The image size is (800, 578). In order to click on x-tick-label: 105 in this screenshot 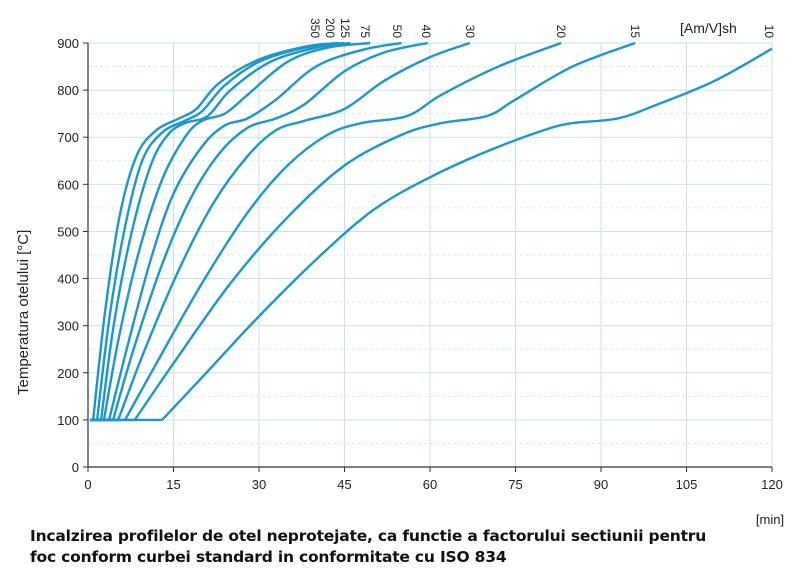, I will do `click(687, 484)`.